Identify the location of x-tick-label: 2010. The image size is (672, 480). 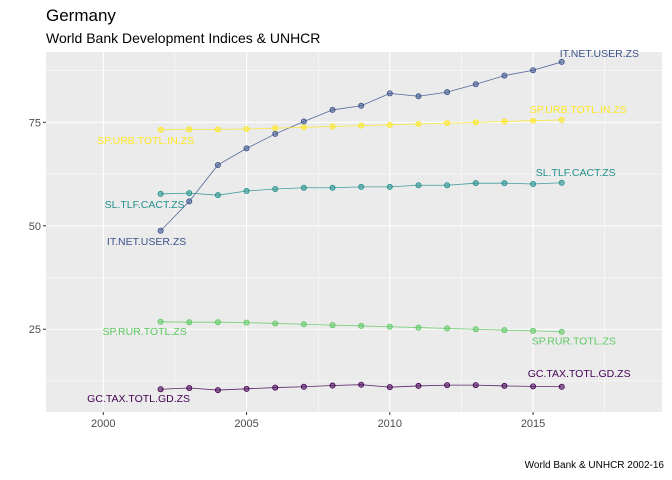
(390, 424).